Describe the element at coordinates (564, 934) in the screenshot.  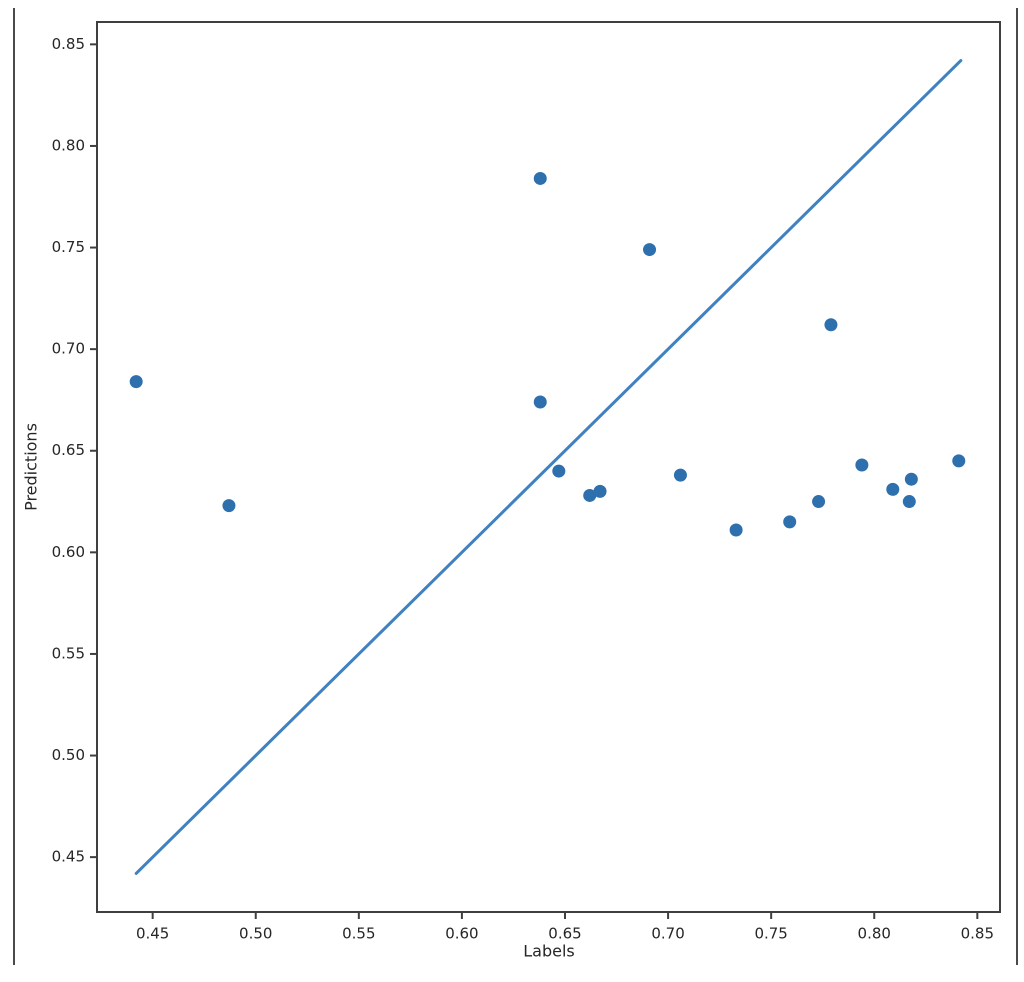
I see `x-tick-label: 0.65` at that location.